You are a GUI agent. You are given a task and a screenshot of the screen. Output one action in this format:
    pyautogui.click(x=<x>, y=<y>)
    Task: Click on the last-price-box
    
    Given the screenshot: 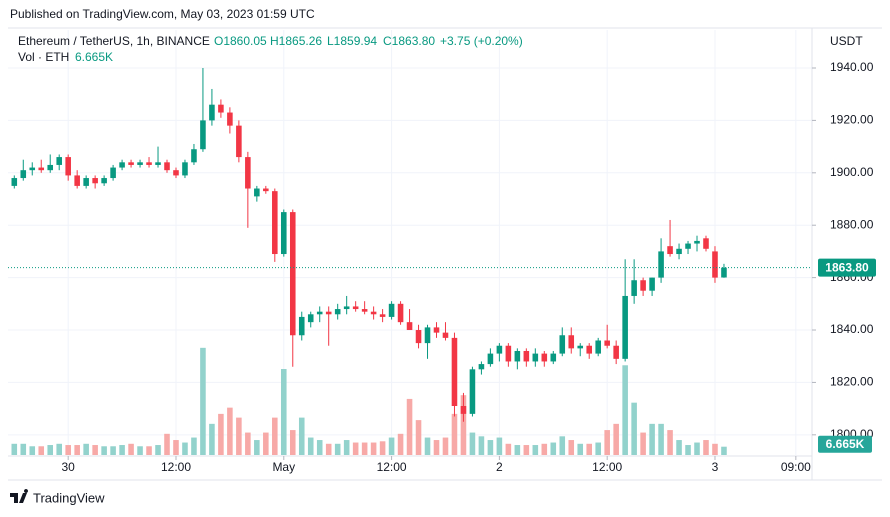 What is the action you would take?
    pyautogui.click(x=847, y=267)
    